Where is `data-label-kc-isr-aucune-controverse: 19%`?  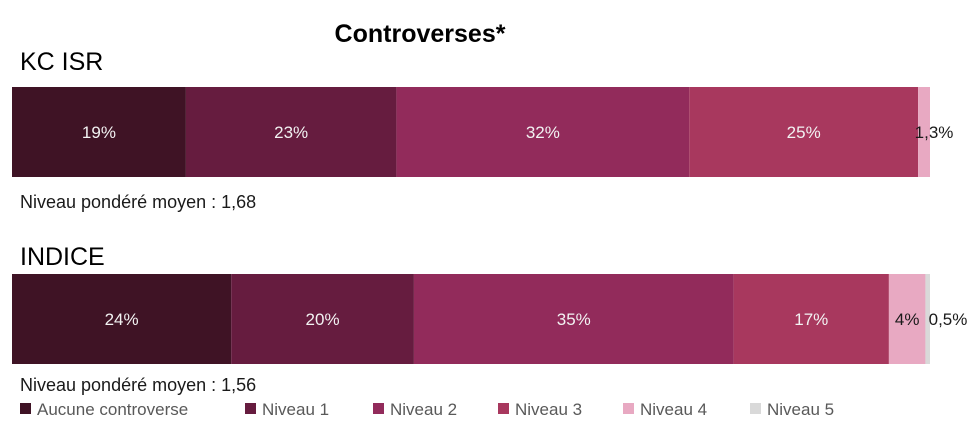
data-label-kc-isr-aucune-controverse: 19% is located at coordinates (99, 132).